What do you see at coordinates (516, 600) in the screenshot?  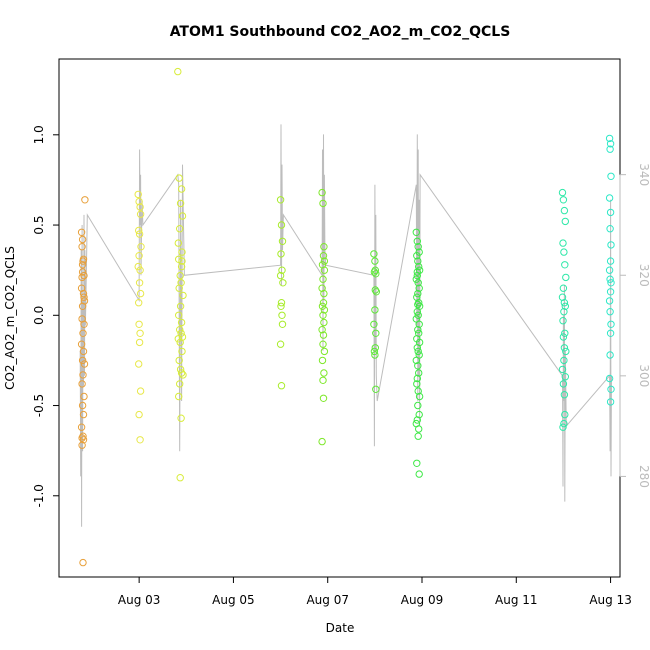 I see `x-tick-label: Aug 11` at bounding box center [516, 600].